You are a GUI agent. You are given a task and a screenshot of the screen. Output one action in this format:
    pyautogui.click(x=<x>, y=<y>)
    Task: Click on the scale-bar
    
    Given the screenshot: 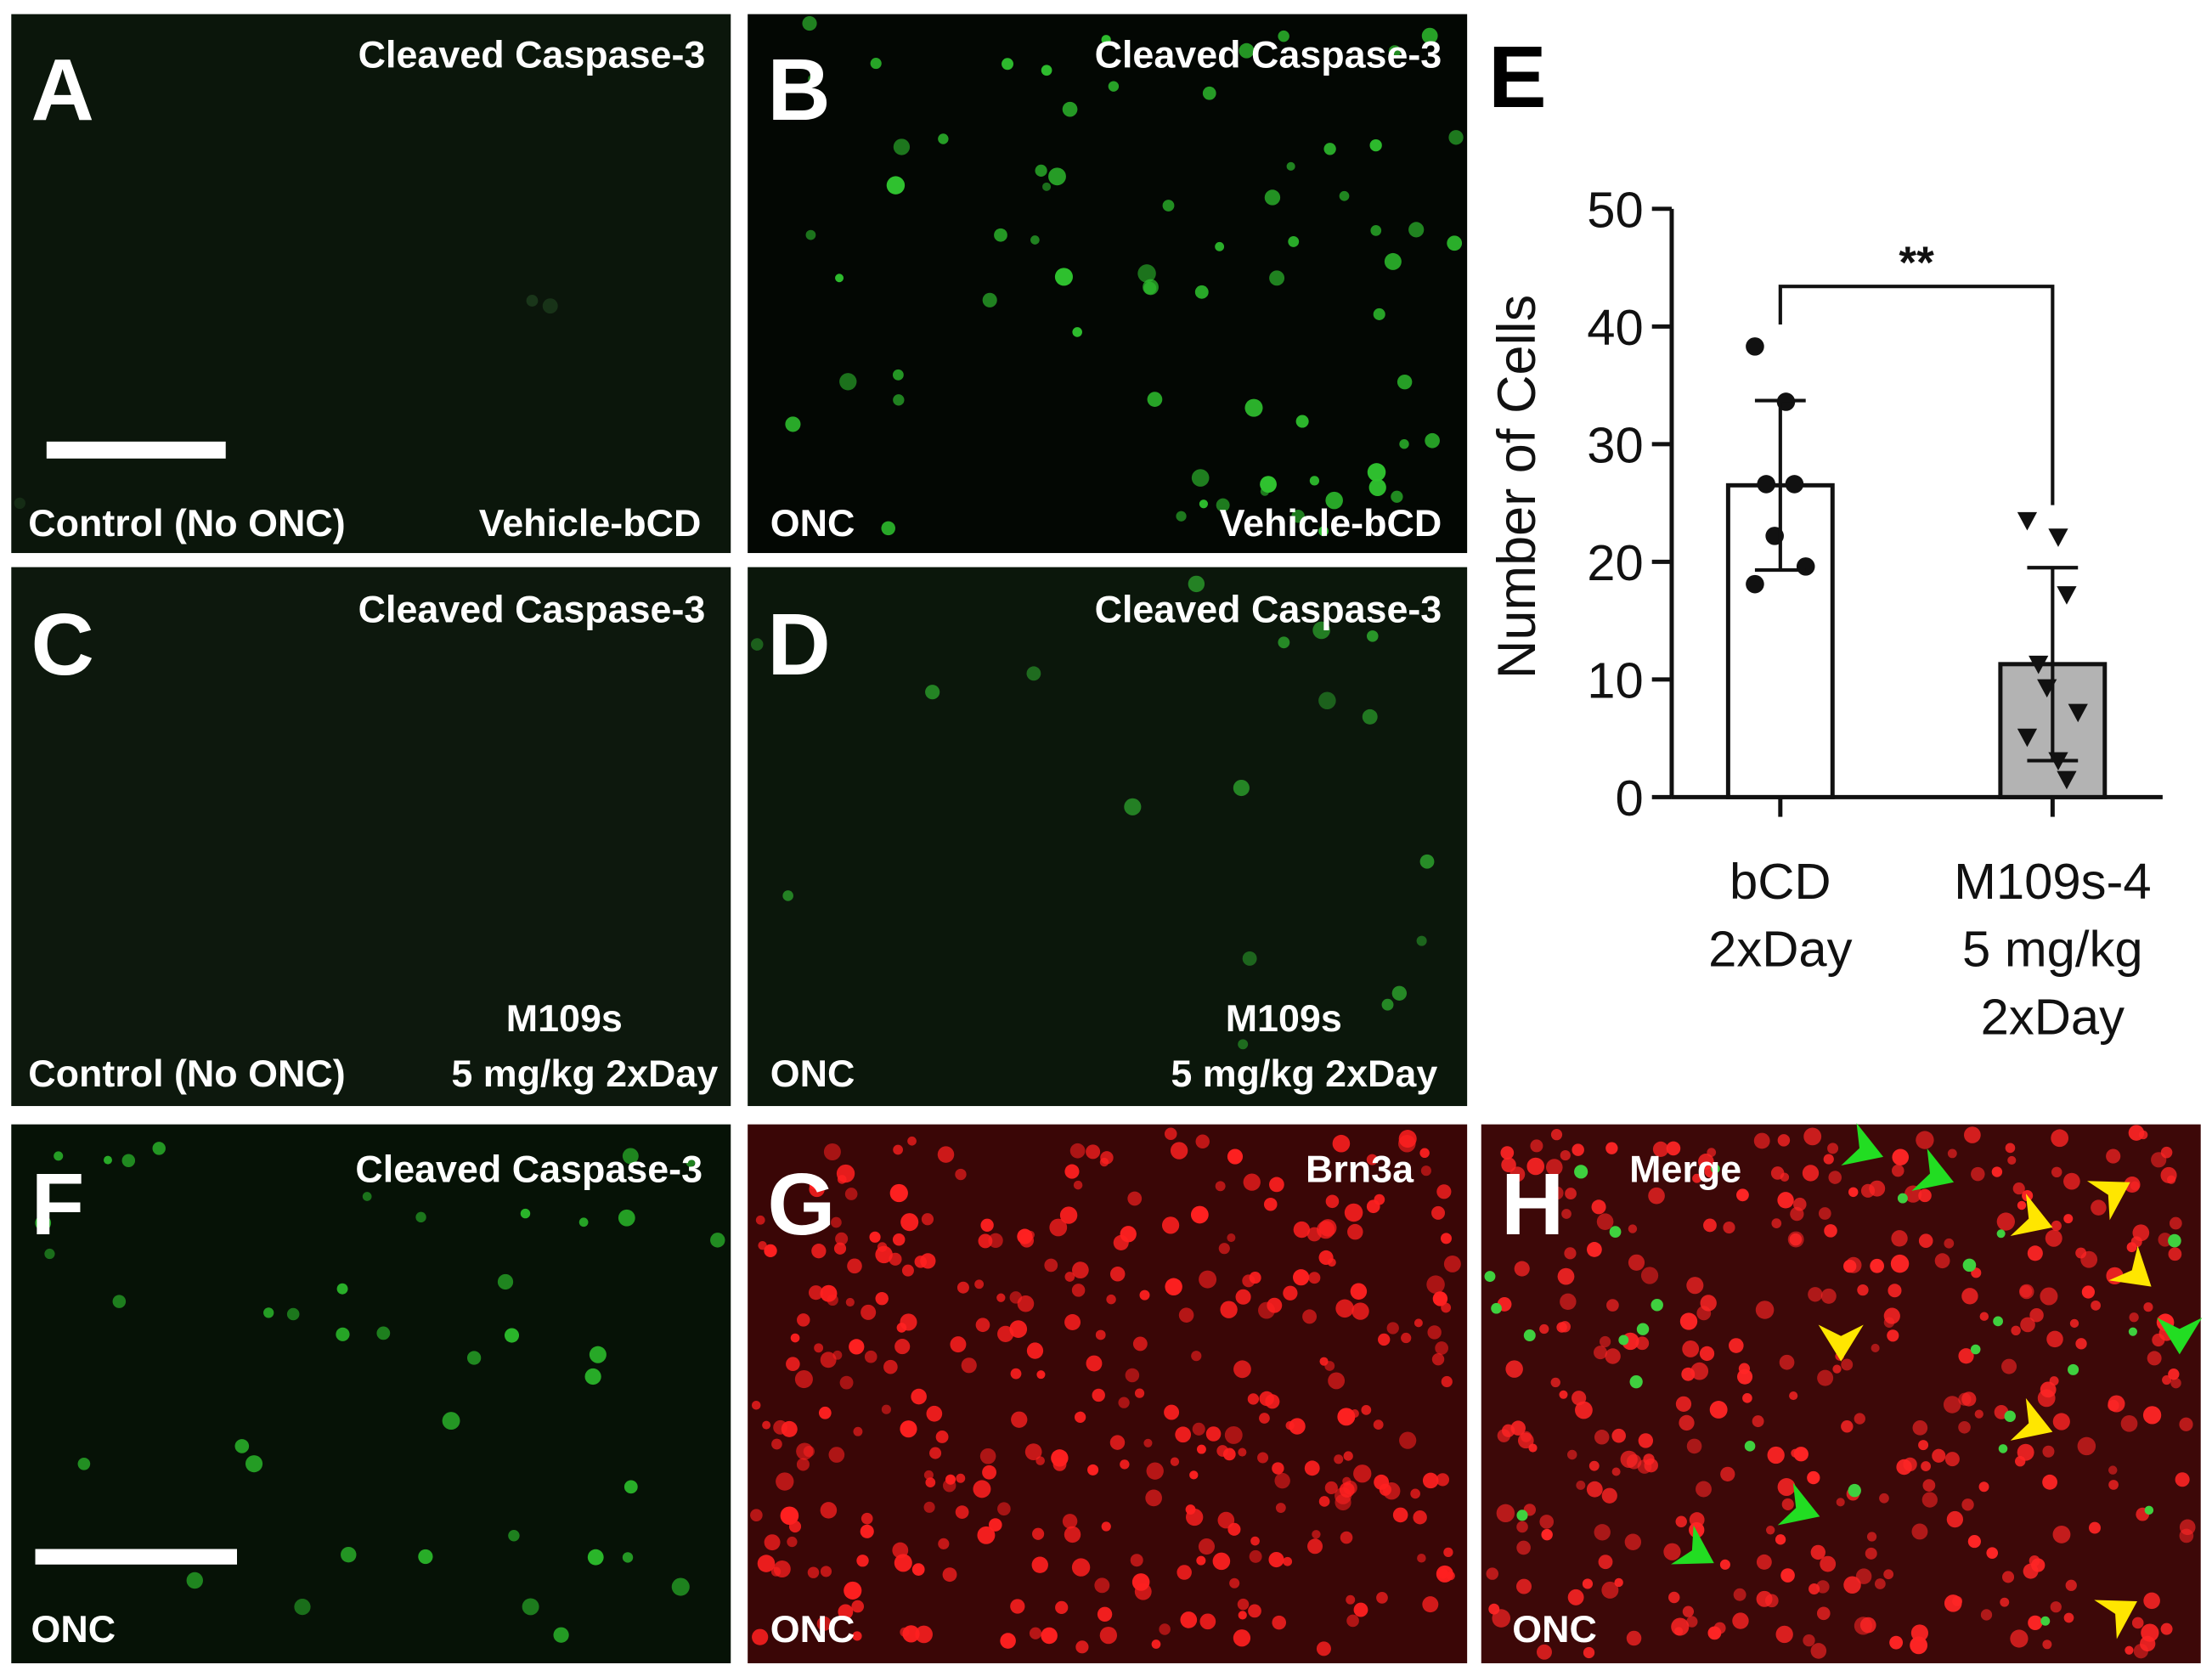 What is the action you would take?
    pyautogui.click(x=136, y=450)
    